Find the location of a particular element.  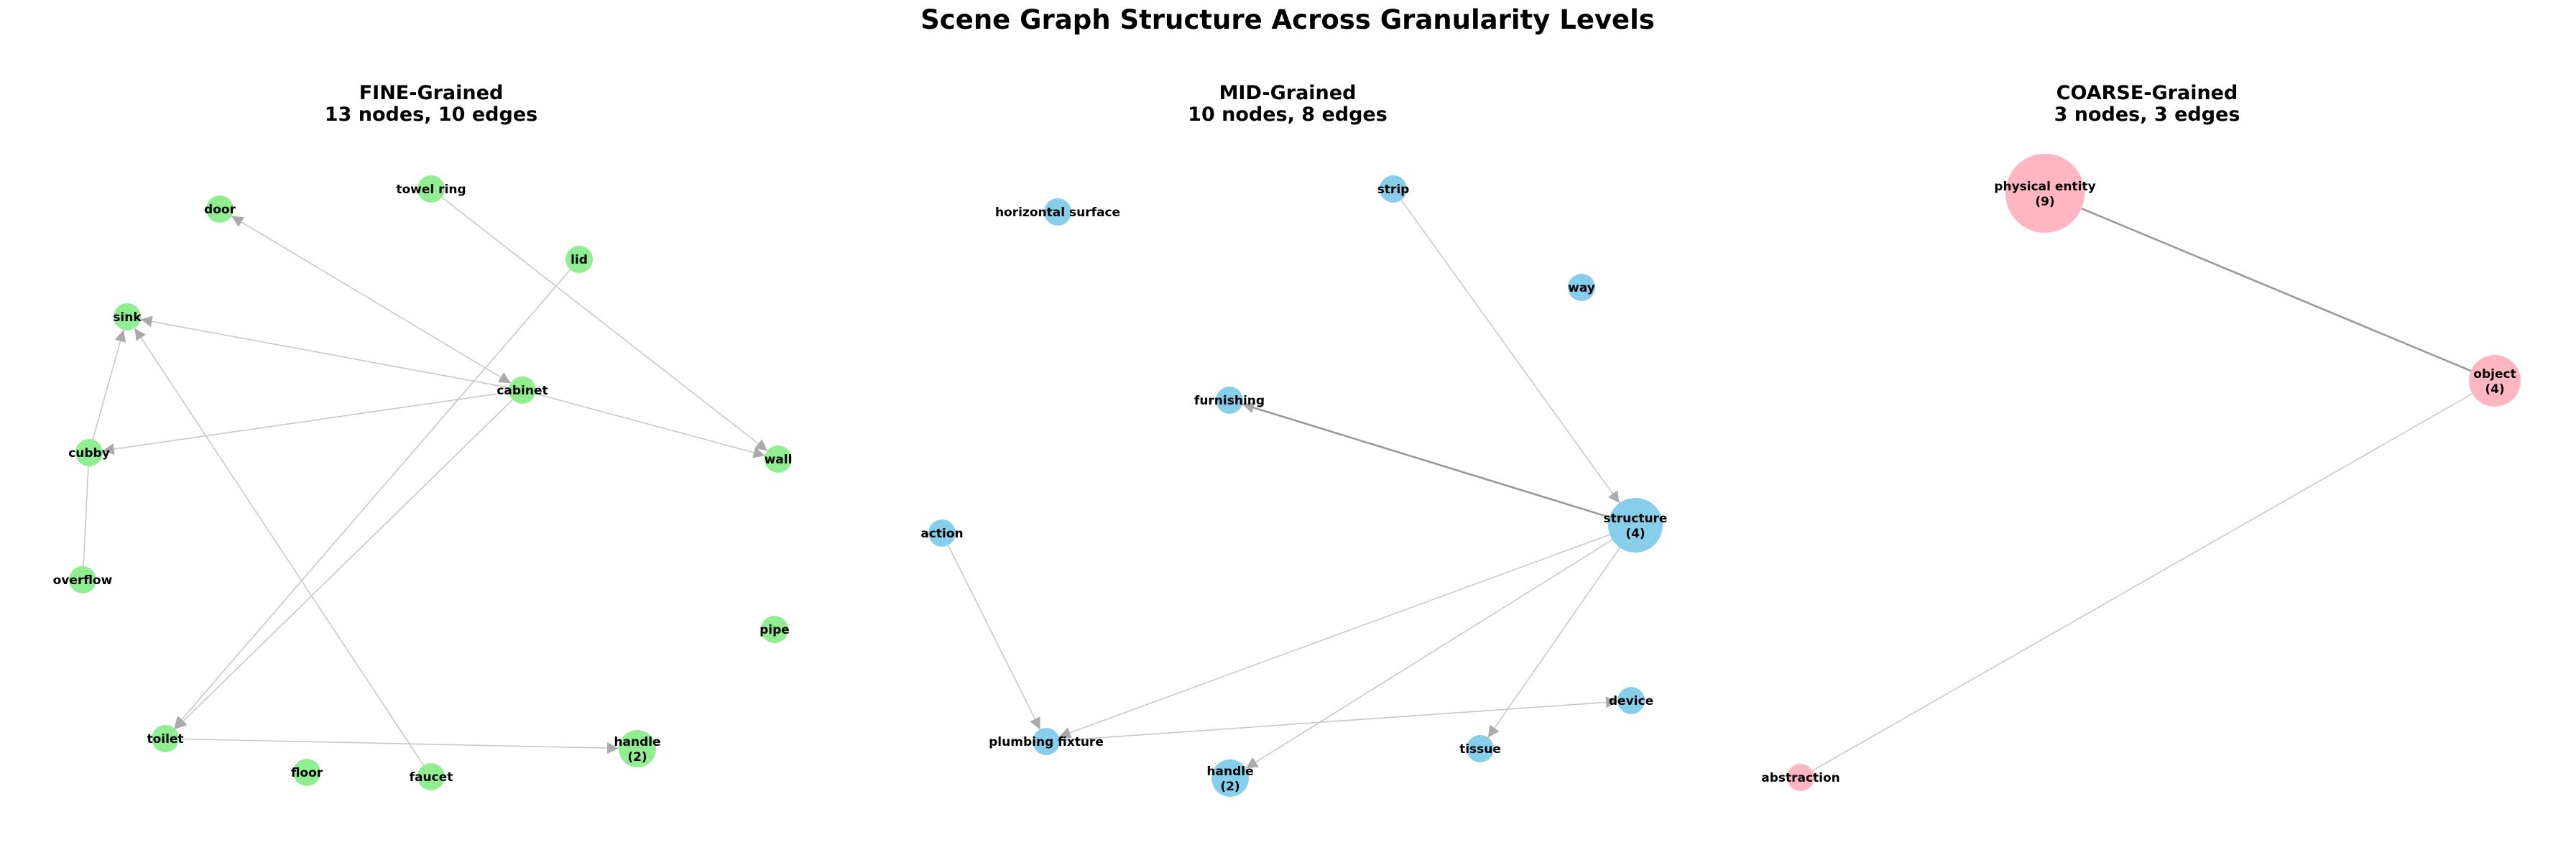

node-door-circle is located at coordinates (220, 209).